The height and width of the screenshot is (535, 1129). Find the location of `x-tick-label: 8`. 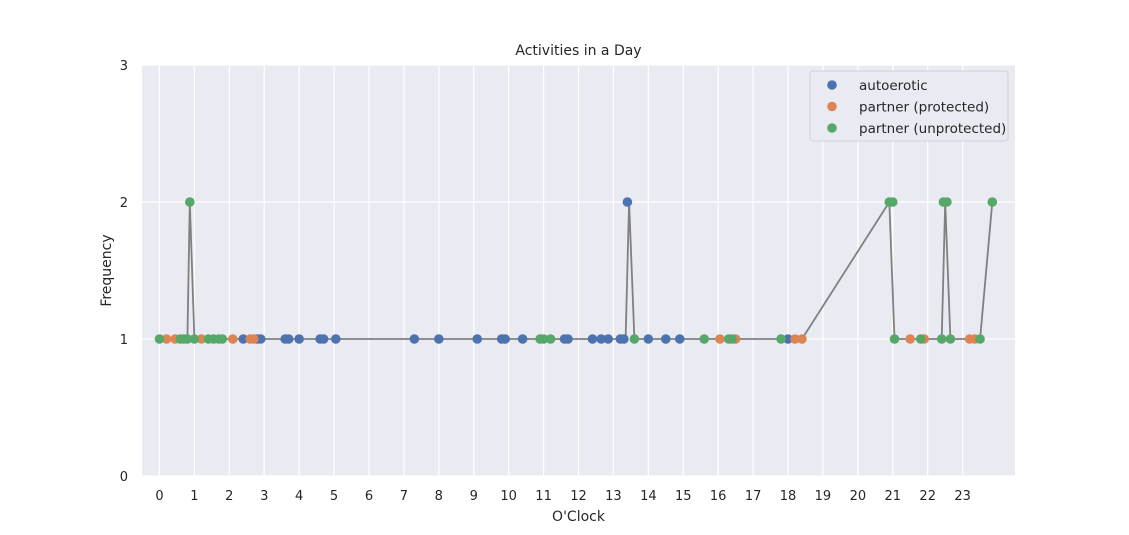

x-tick-label: 8 is located at coordinates (439, 496).